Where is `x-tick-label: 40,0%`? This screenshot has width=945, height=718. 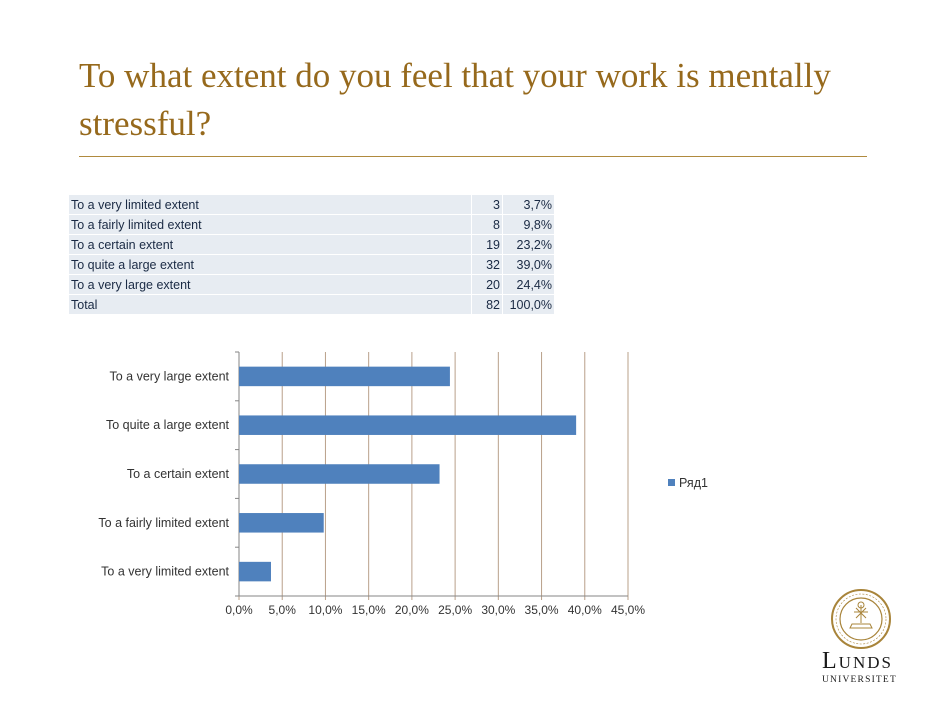
x-tick-label: 40,0% is located at coordinates (585, 610).